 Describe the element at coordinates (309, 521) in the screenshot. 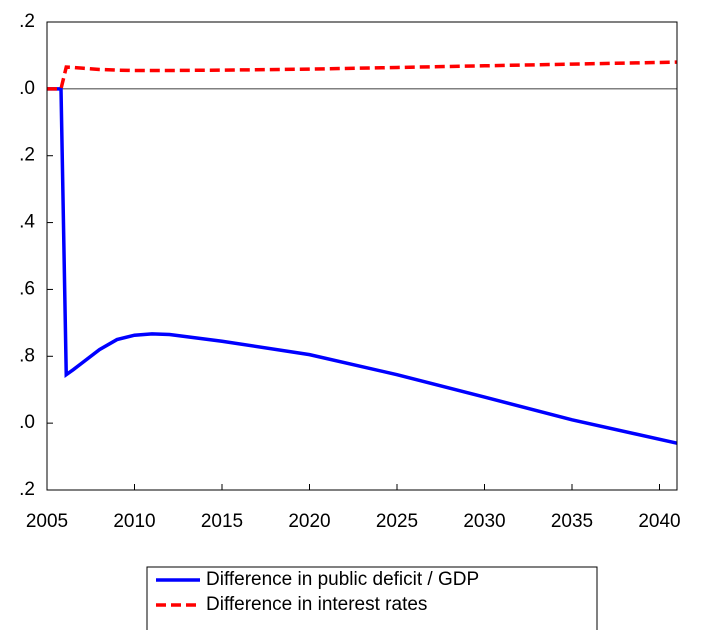

I see `x-tick-label: 2020` at that location.